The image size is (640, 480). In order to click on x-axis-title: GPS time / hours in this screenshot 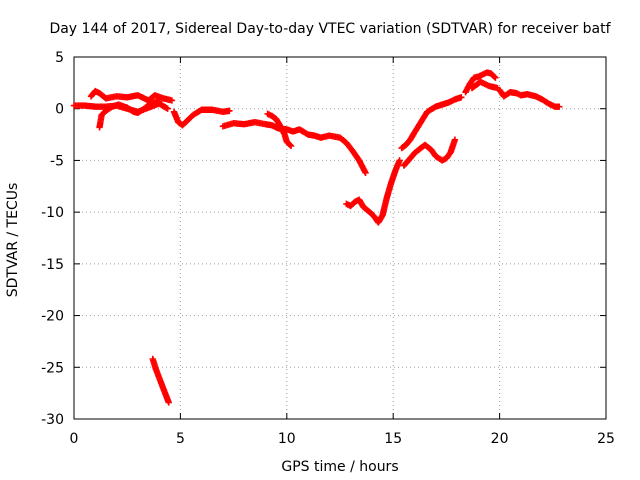, I will do `click(339, 467)`.